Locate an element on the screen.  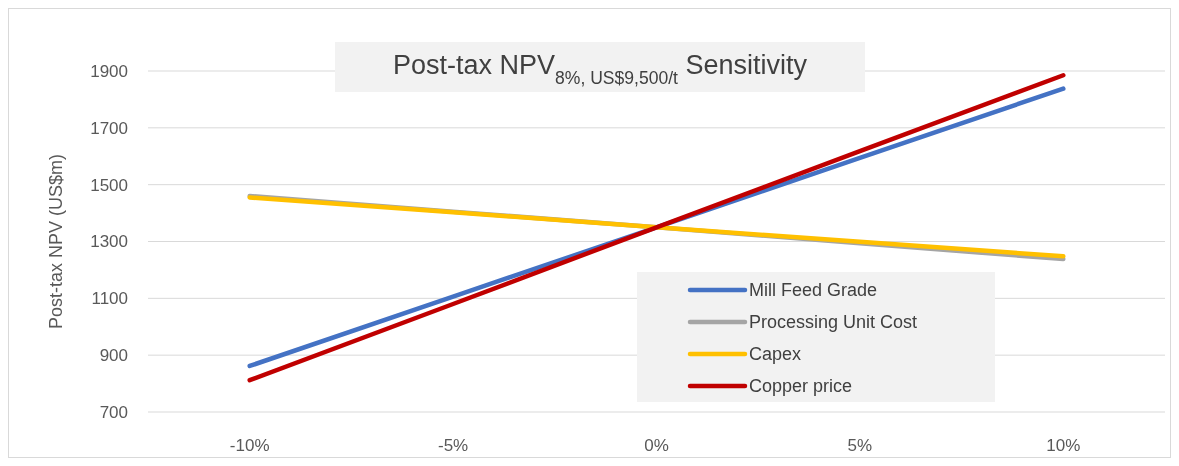
legend-label: Mill Feed Grade is located at coordinates (813, 290).